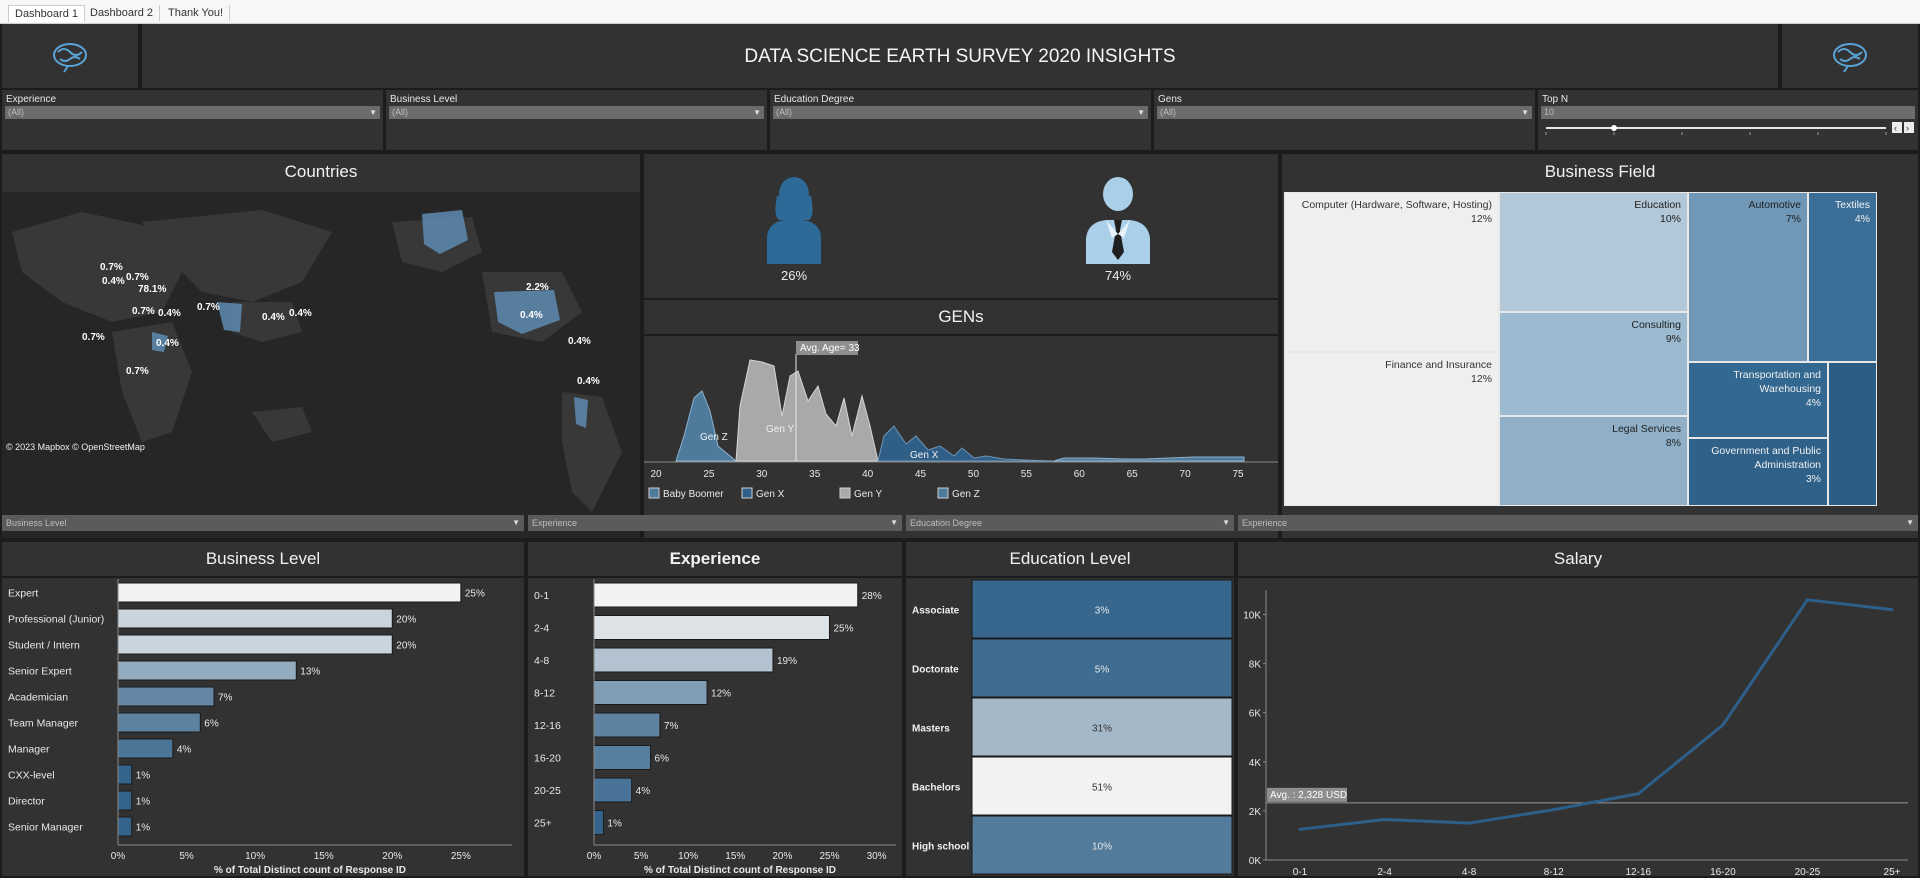  What do you see at coordinates (1593, 252) in the screenshot?
I see `treemap-cell-education: Education 10%` at bounding box center [1593, 252].